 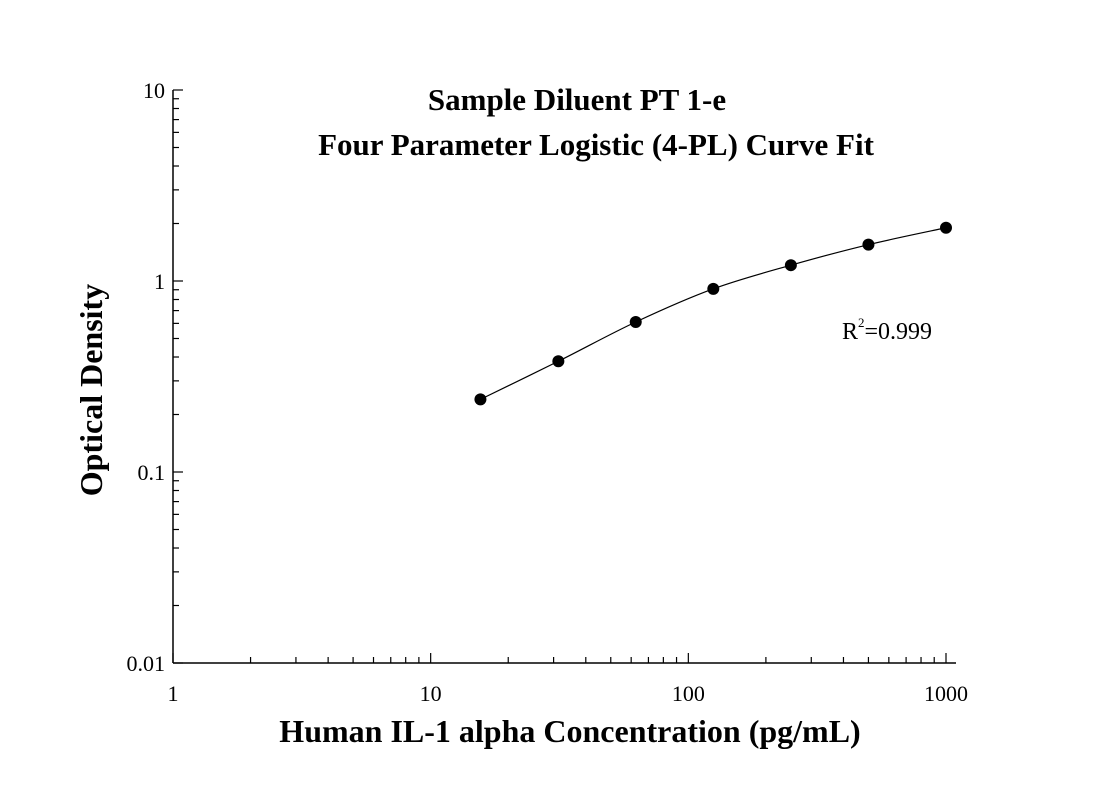 I want to click on x-tick-label: 1000, so click(x=946, y=693).